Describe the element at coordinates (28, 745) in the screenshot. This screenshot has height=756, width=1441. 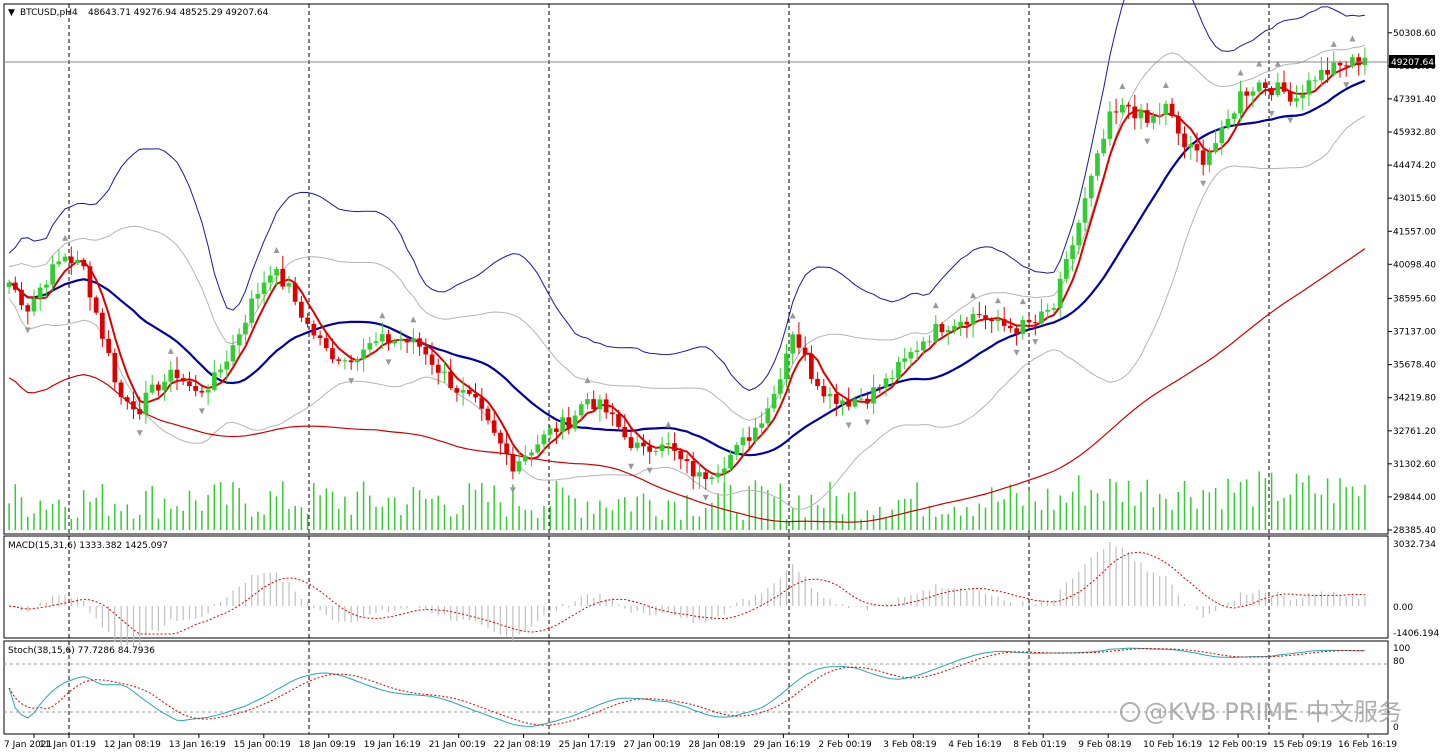
I see `time-tick-label: 7 Jan 2021` at that location.